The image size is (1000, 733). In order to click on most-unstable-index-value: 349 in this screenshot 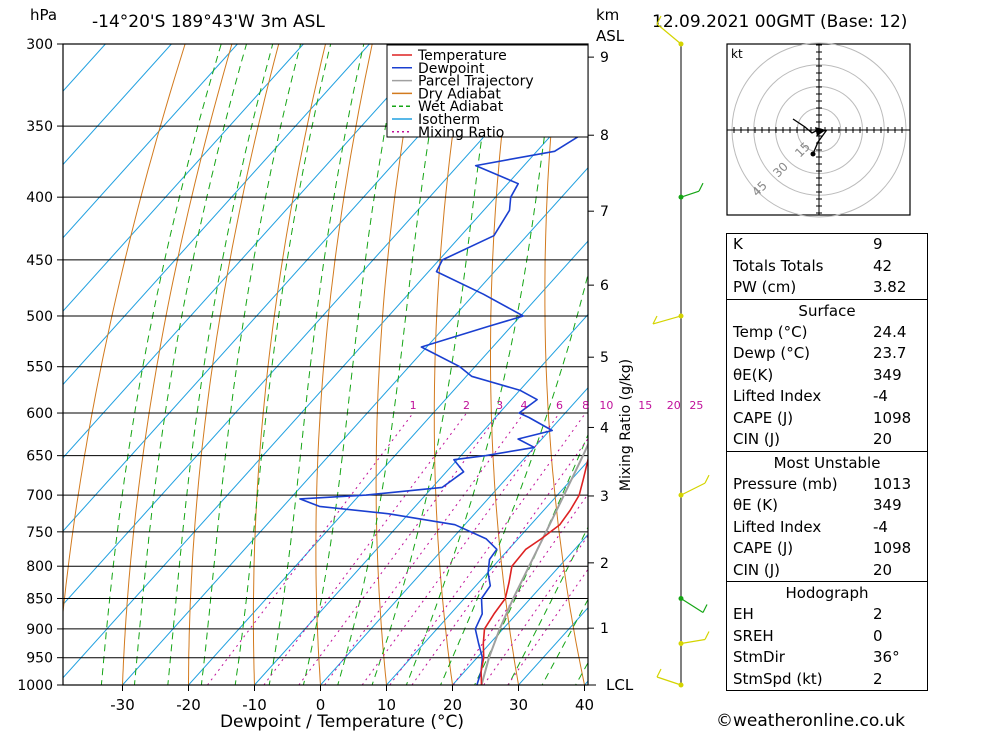, I will do `click(887, 505)`.